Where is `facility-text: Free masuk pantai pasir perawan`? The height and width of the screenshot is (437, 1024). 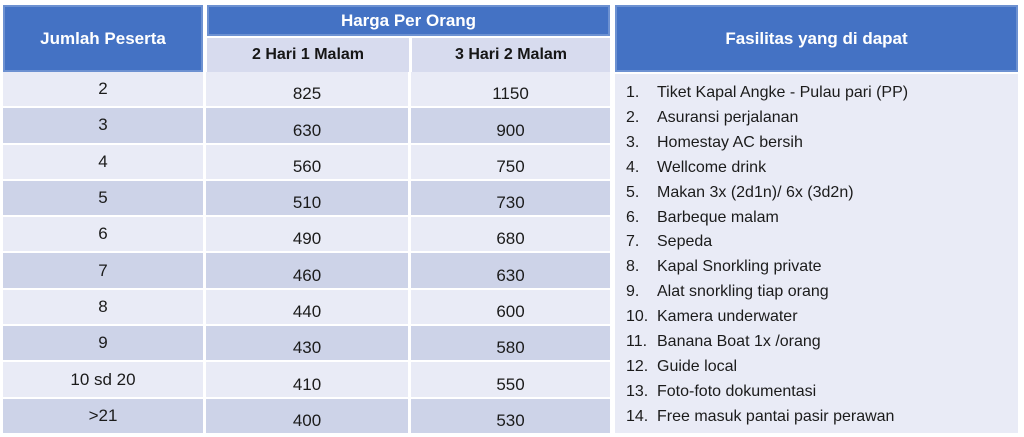
facility-text: Free masuk pantai pasir perawan is located at coordinates (776, 416).